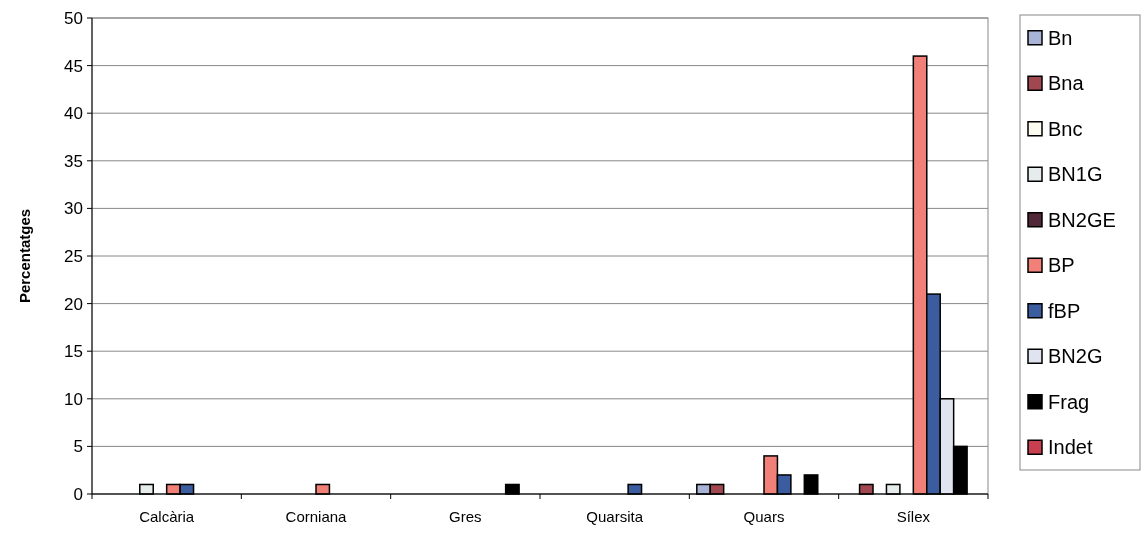 The image size is (1146, 538). I want to click on x-tick-label: Calcària, so click(167, 516).